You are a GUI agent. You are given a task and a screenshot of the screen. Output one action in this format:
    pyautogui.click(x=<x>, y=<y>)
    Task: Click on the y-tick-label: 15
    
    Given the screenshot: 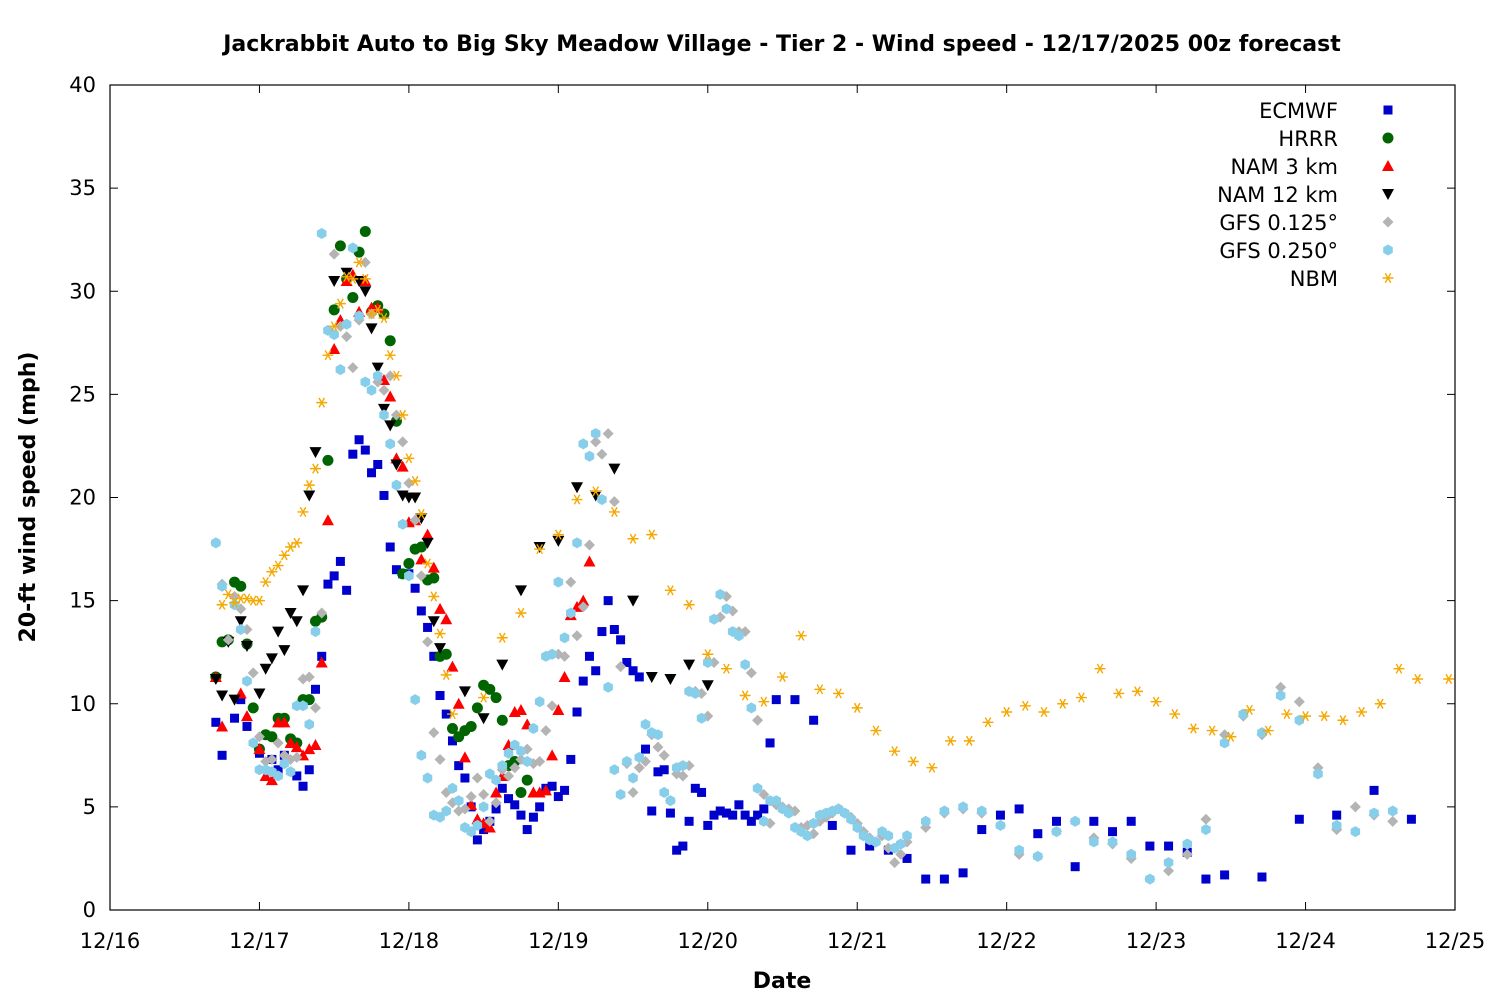 What is the action you would take?
    pyautogui.click(x=82, y=601)
    